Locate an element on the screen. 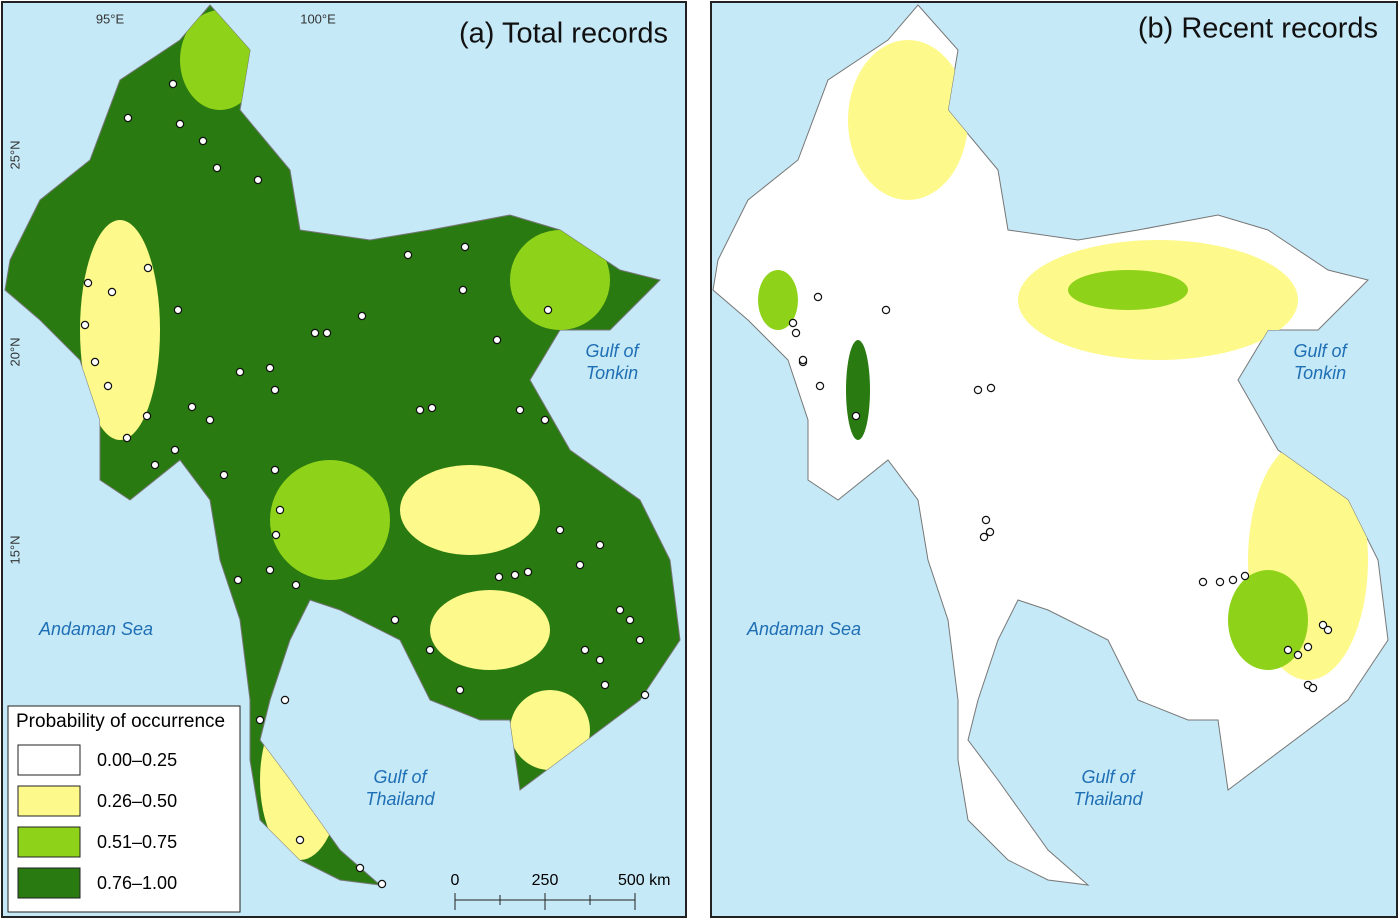 This screenshot has height=921, width=1400. legend-label: 0.26–0.50 is located at coordinates (137, 801).